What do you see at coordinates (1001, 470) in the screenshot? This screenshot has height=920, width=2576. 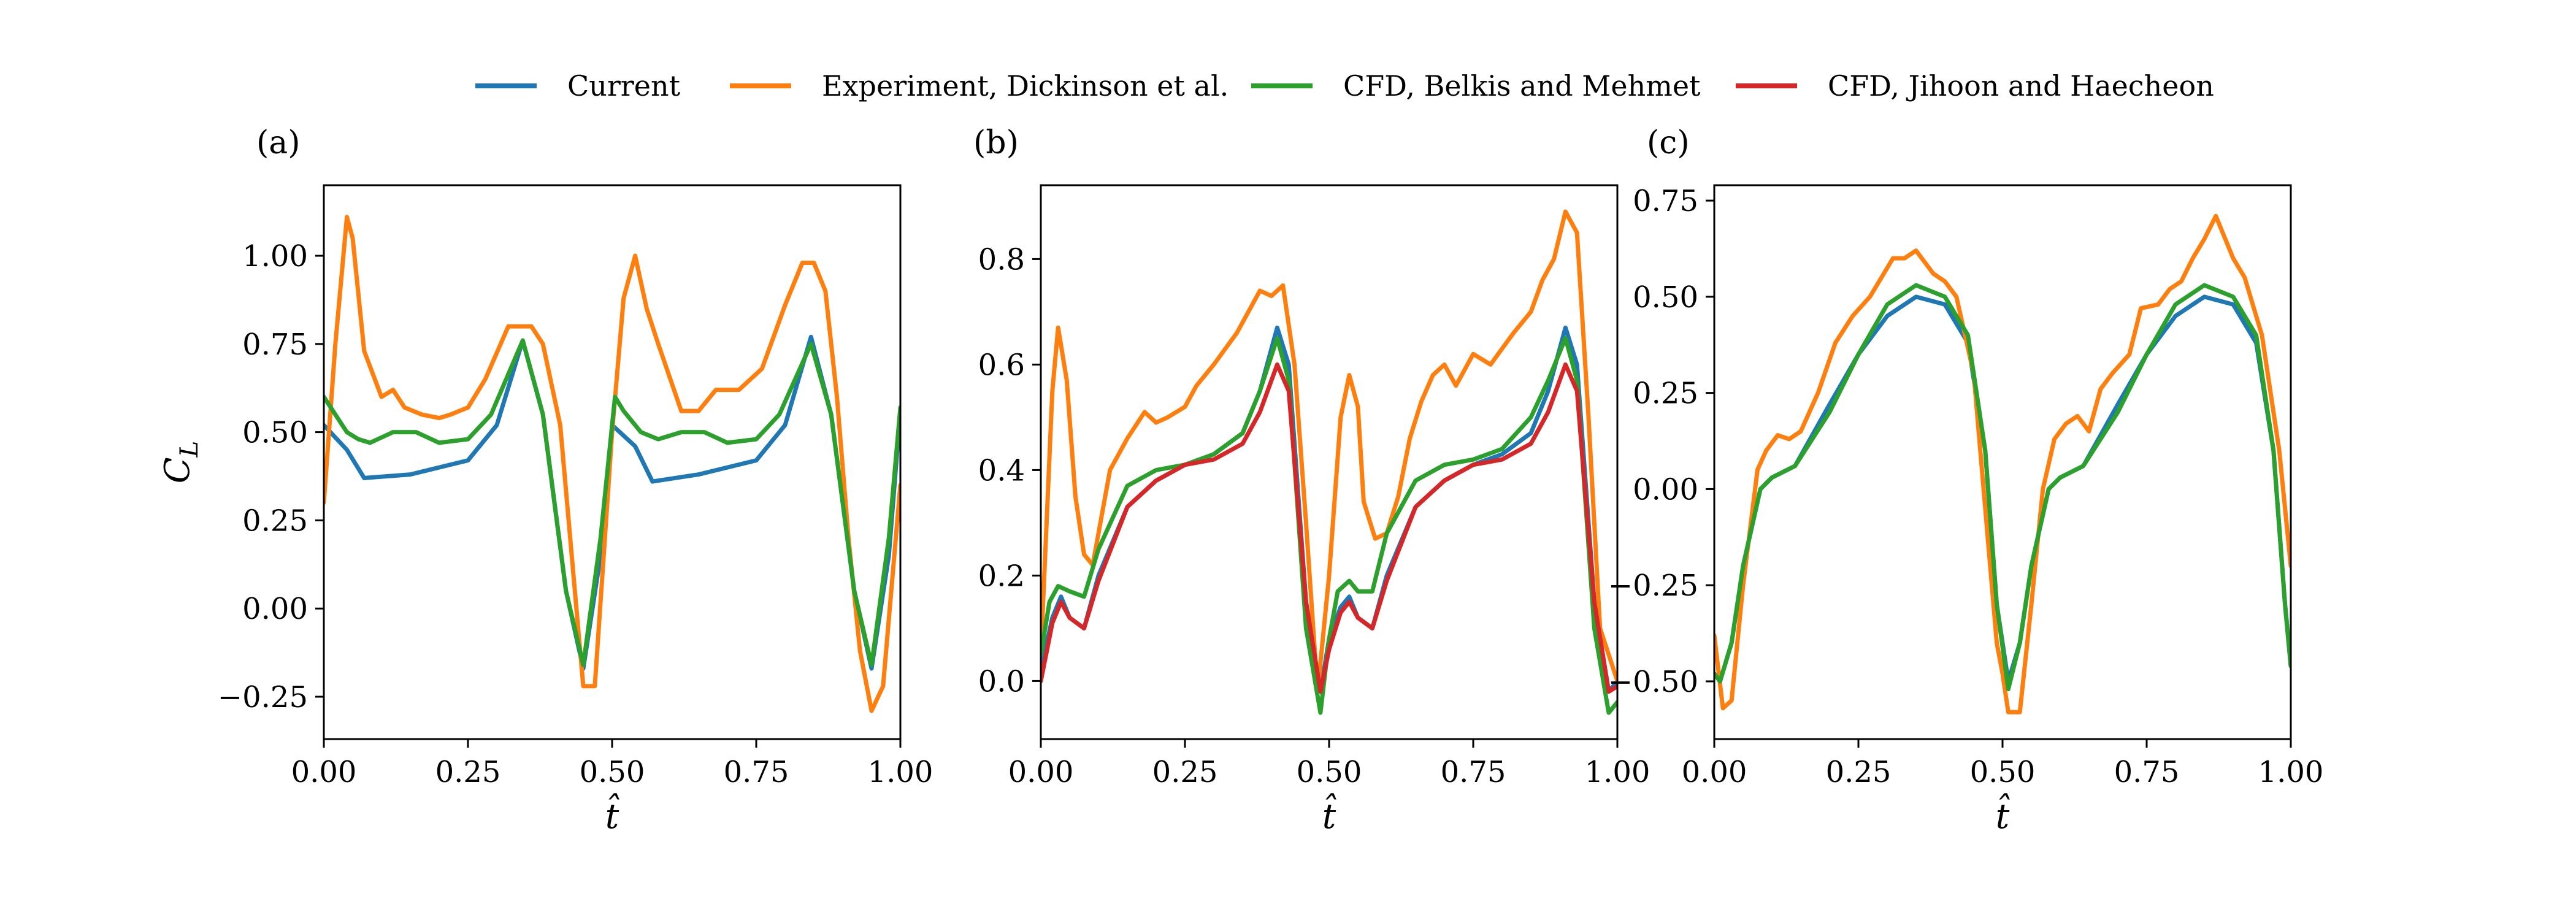 I see `y-tick-label: 0.4` at bounding box center [1001, 470].